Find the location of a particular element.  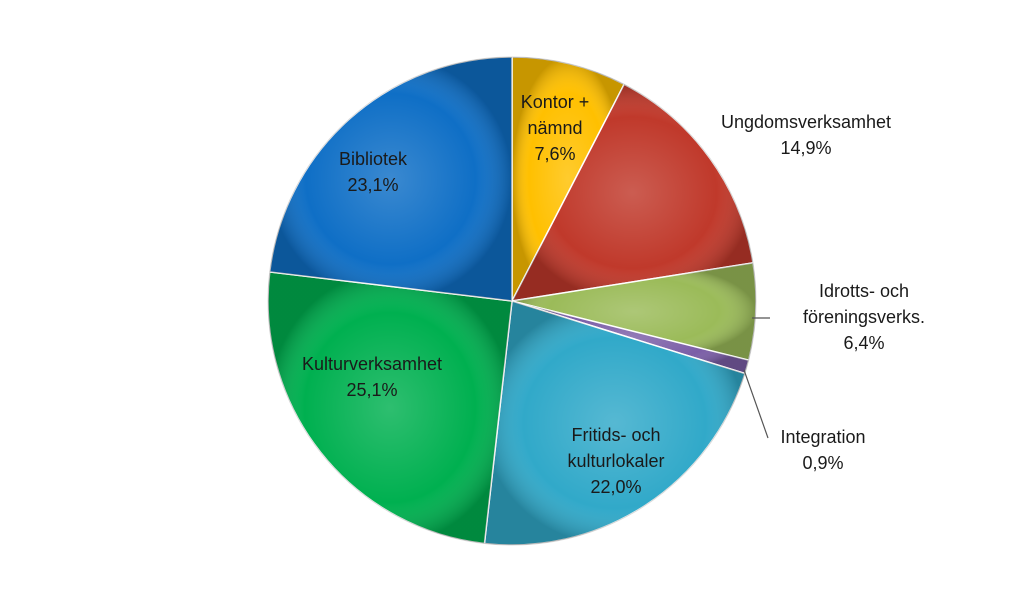

data-label-category: Fritids- och is located at coordinates (615, 435).